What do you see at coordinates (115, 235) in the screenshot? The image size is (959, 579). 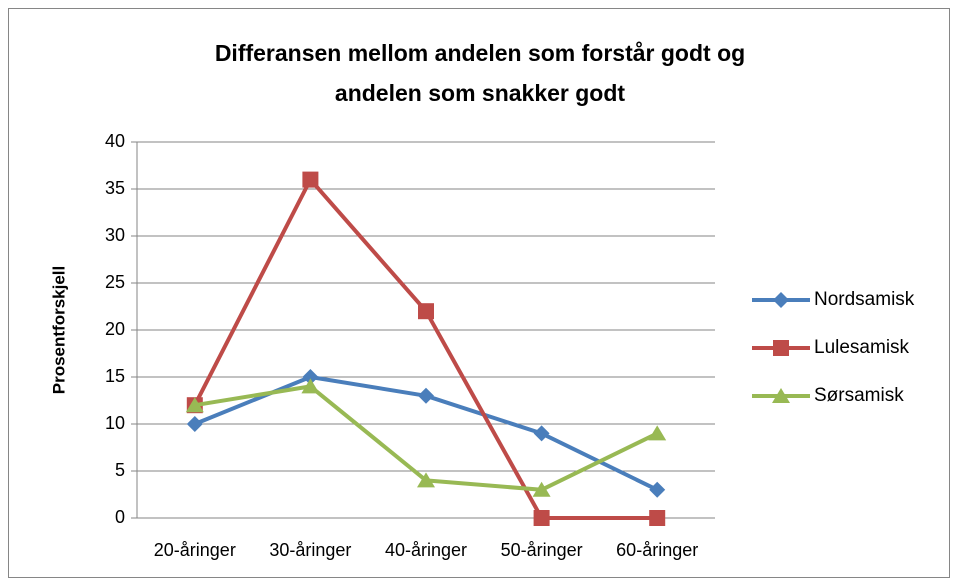 I see `y-tick-label: 30` at bounding box center [115, 235].